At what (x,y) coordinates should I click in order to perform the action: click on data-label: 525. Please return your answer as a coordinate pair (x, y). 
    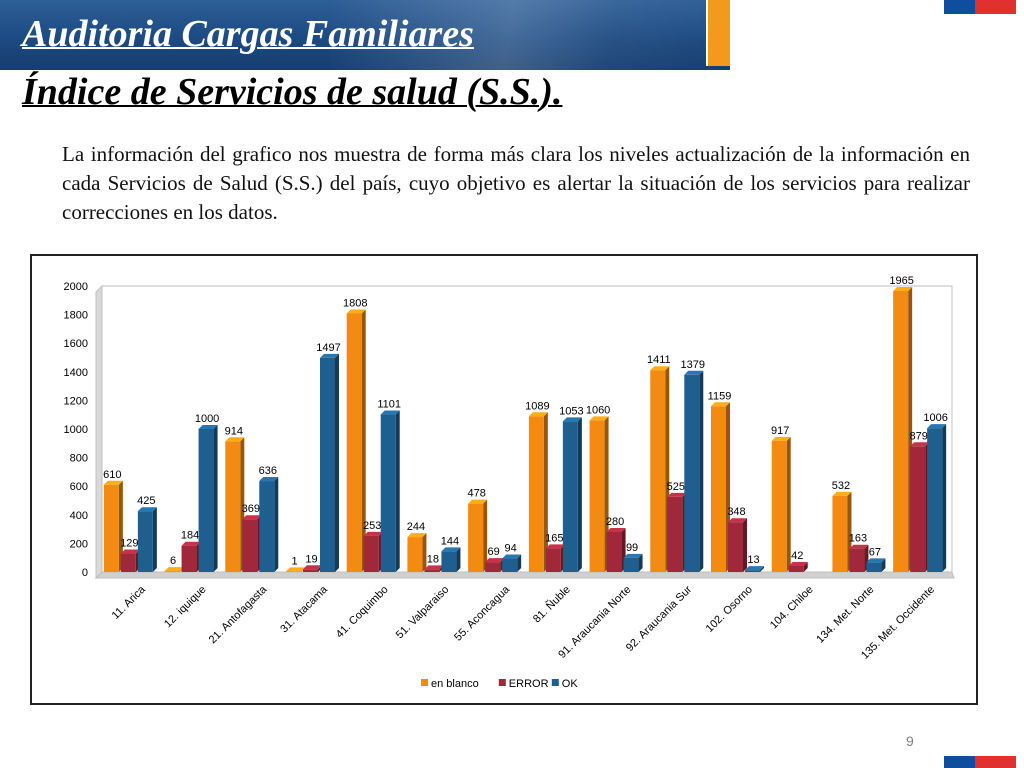
    Looking at the image, I should click on (676, 487).